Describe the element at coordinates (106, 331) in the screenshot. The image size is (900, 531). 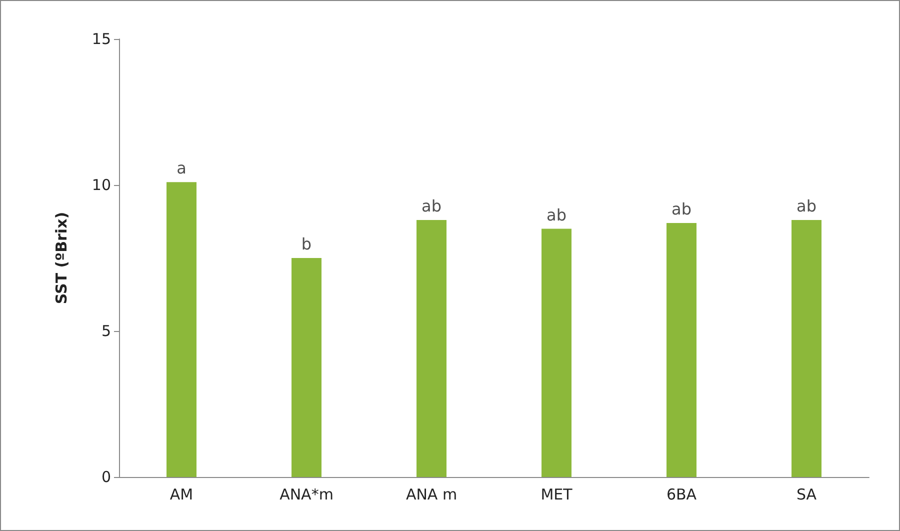
I see `y-tick-label: 5` at that location.